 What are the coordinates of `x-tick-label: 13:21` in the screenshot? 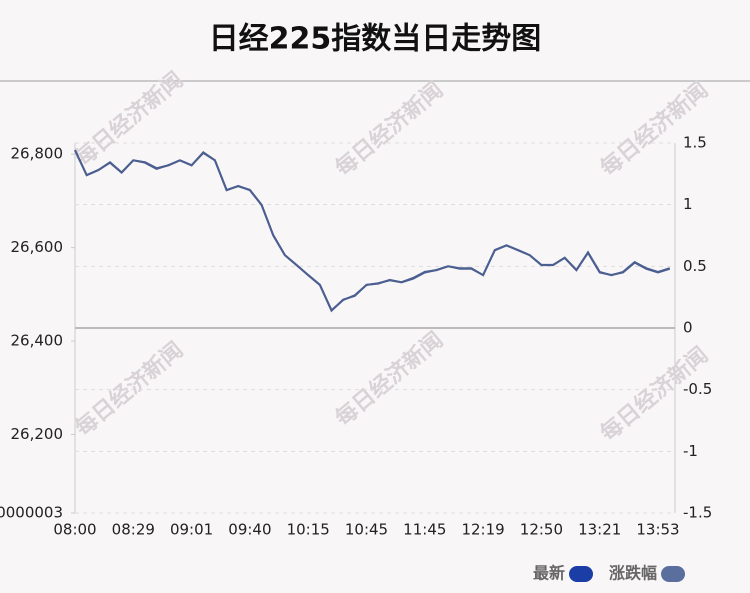 It's located at (599, 530).